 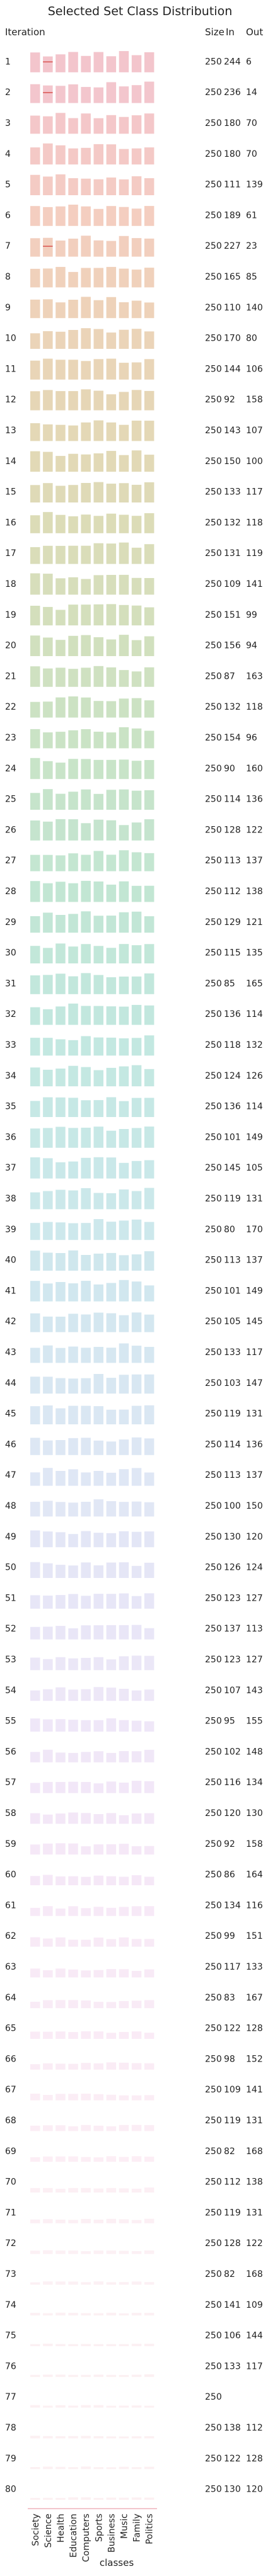 What do you see at coordinates (251, 93) in the screenshot?
I see `out-value: 14` at bounding box center [251, 93].